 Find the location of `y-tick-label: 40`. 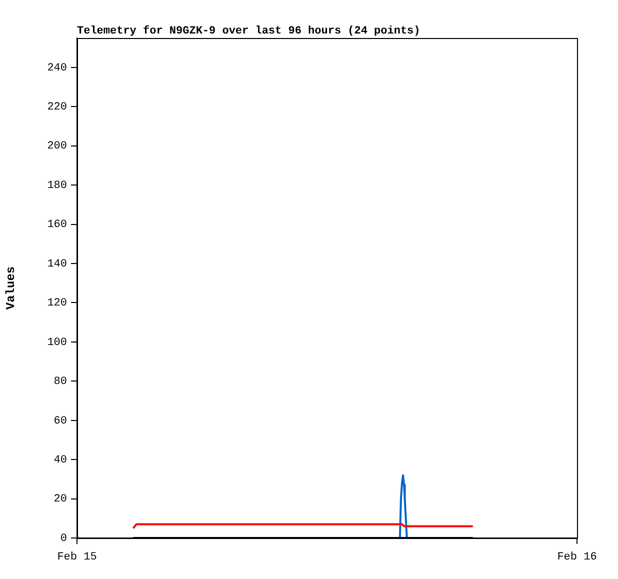

y-tick-label: 40 is located at coordinates (60, 460).